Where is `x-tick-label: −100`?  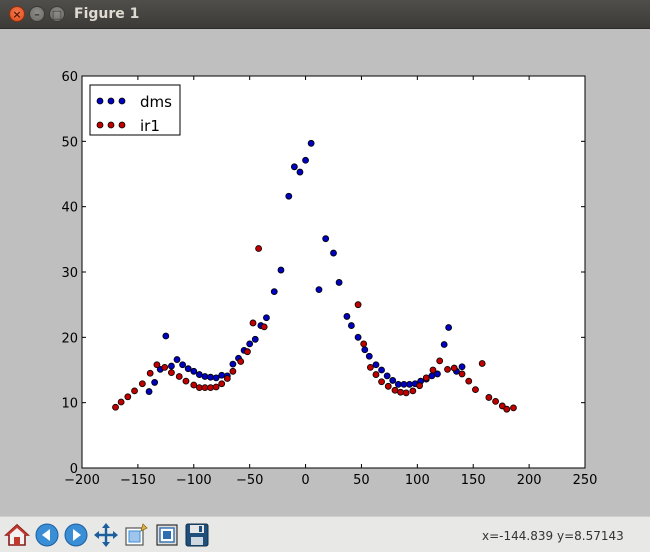
x-tick-label: −100 is located at coordinates (194, 480).